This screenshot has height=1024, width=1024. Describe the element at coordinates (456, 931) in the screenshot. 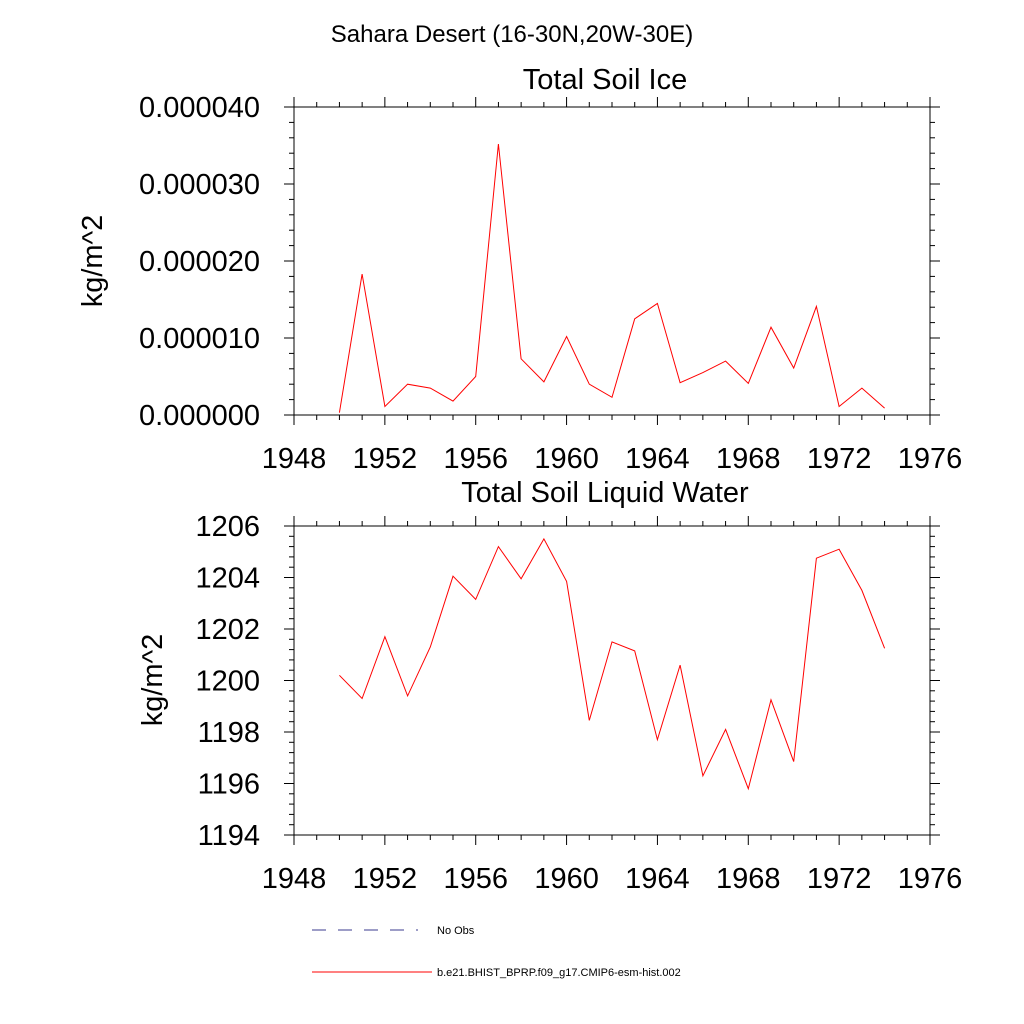

I see `legend-label-obs: No Obs` at that location.